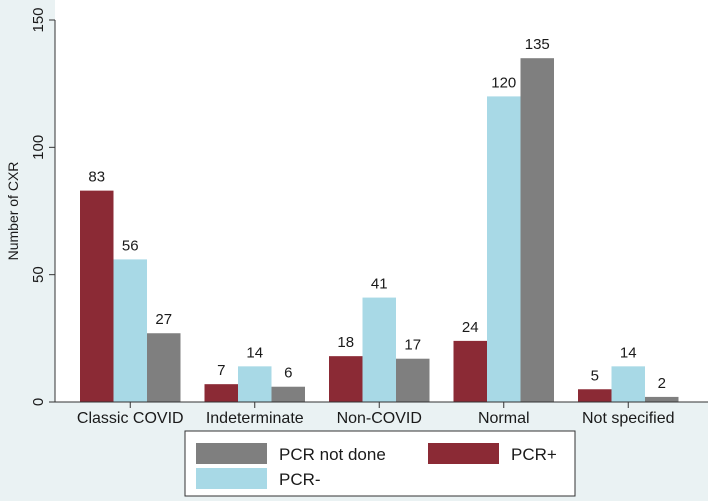 The width and height of the screenshot is (708, 501). Describe the element at coordinates (221, 370) in the screenshot. I see `data-label: 7` at that location.